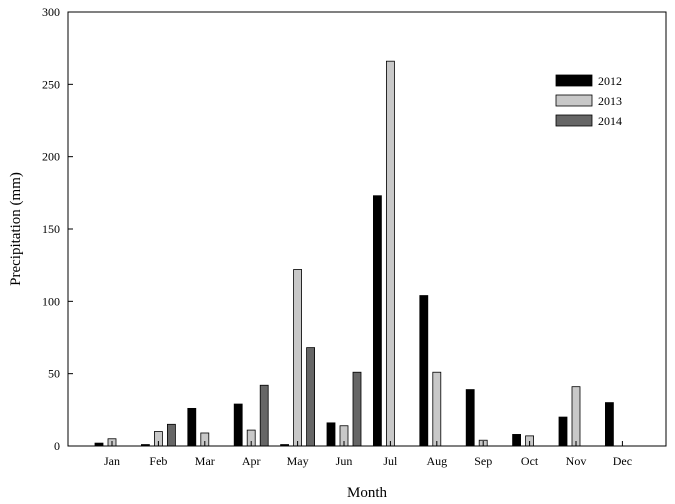  I want to click on bar-2012-jun, so click(331, 434).